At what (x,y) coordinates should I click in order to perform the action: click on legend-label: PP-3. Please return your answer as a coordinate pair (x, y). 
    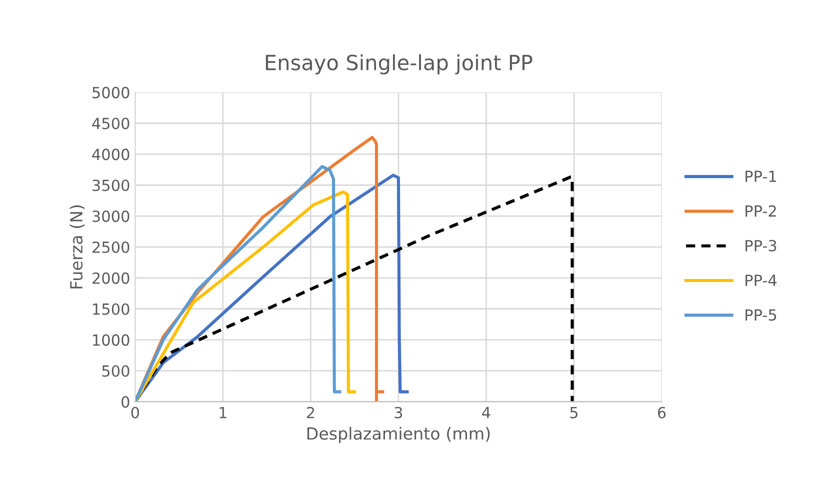
    Looking at the image, I should click on (761, 246).